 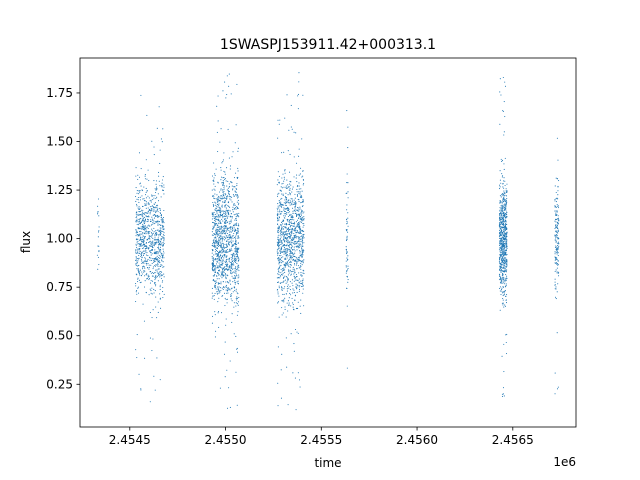 What do you see at coordinates (327, 463) in the screenshot?
I see `x-axis-label: time` at bounding box center [327, 463].